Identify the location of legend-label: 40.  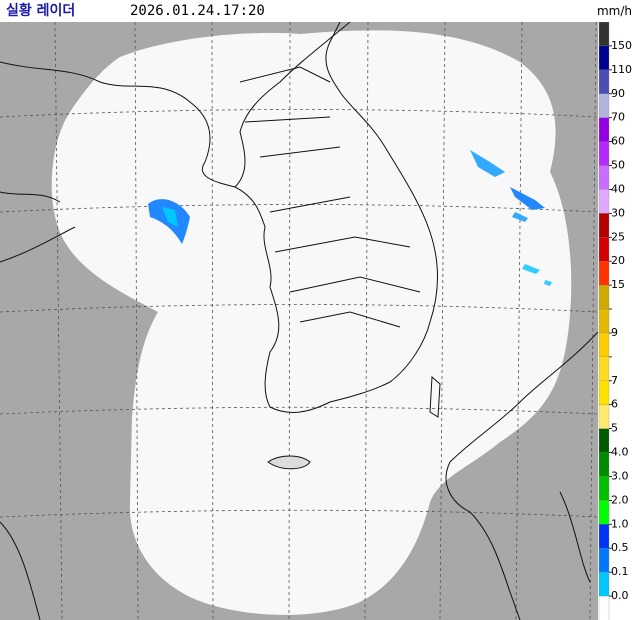
(618, 188).